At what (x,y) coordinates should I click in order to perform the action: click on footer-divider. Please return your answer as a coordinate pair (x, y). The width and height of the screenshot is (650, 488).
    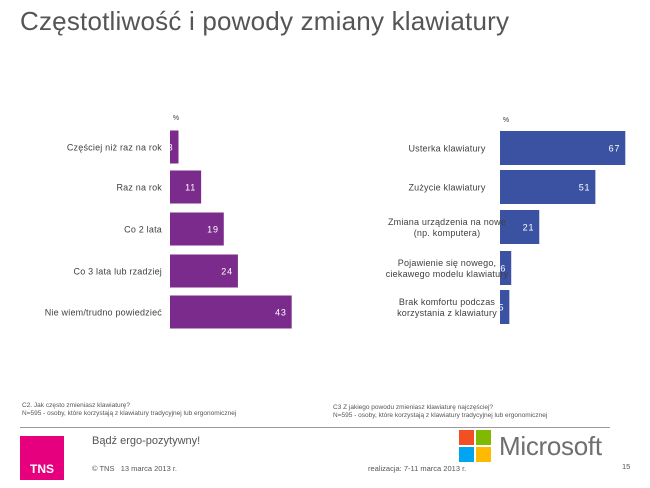
    Looking at the image, I should click on (315, 427).